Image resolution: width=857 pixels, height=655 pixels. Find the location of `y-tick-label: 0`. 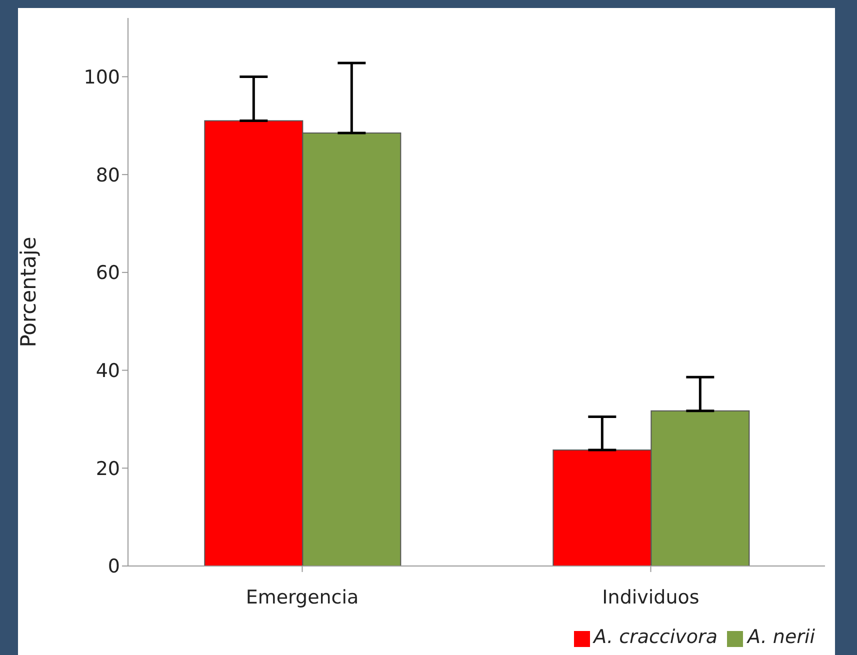

y-tick-label: 0 is located at coordinates (114, 567).